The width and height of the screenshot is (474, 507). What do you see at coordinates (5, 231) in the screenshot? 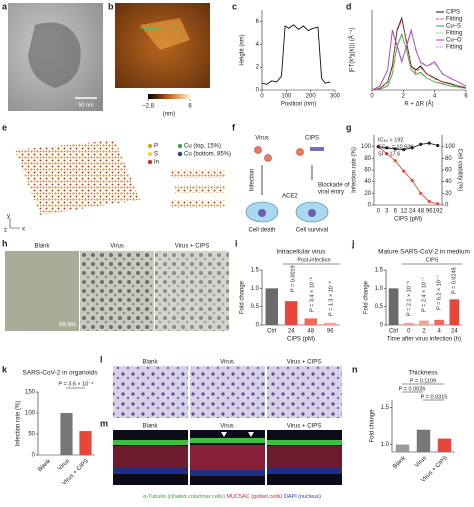
I see `axis-label: z` at bounding box center [5, 231].